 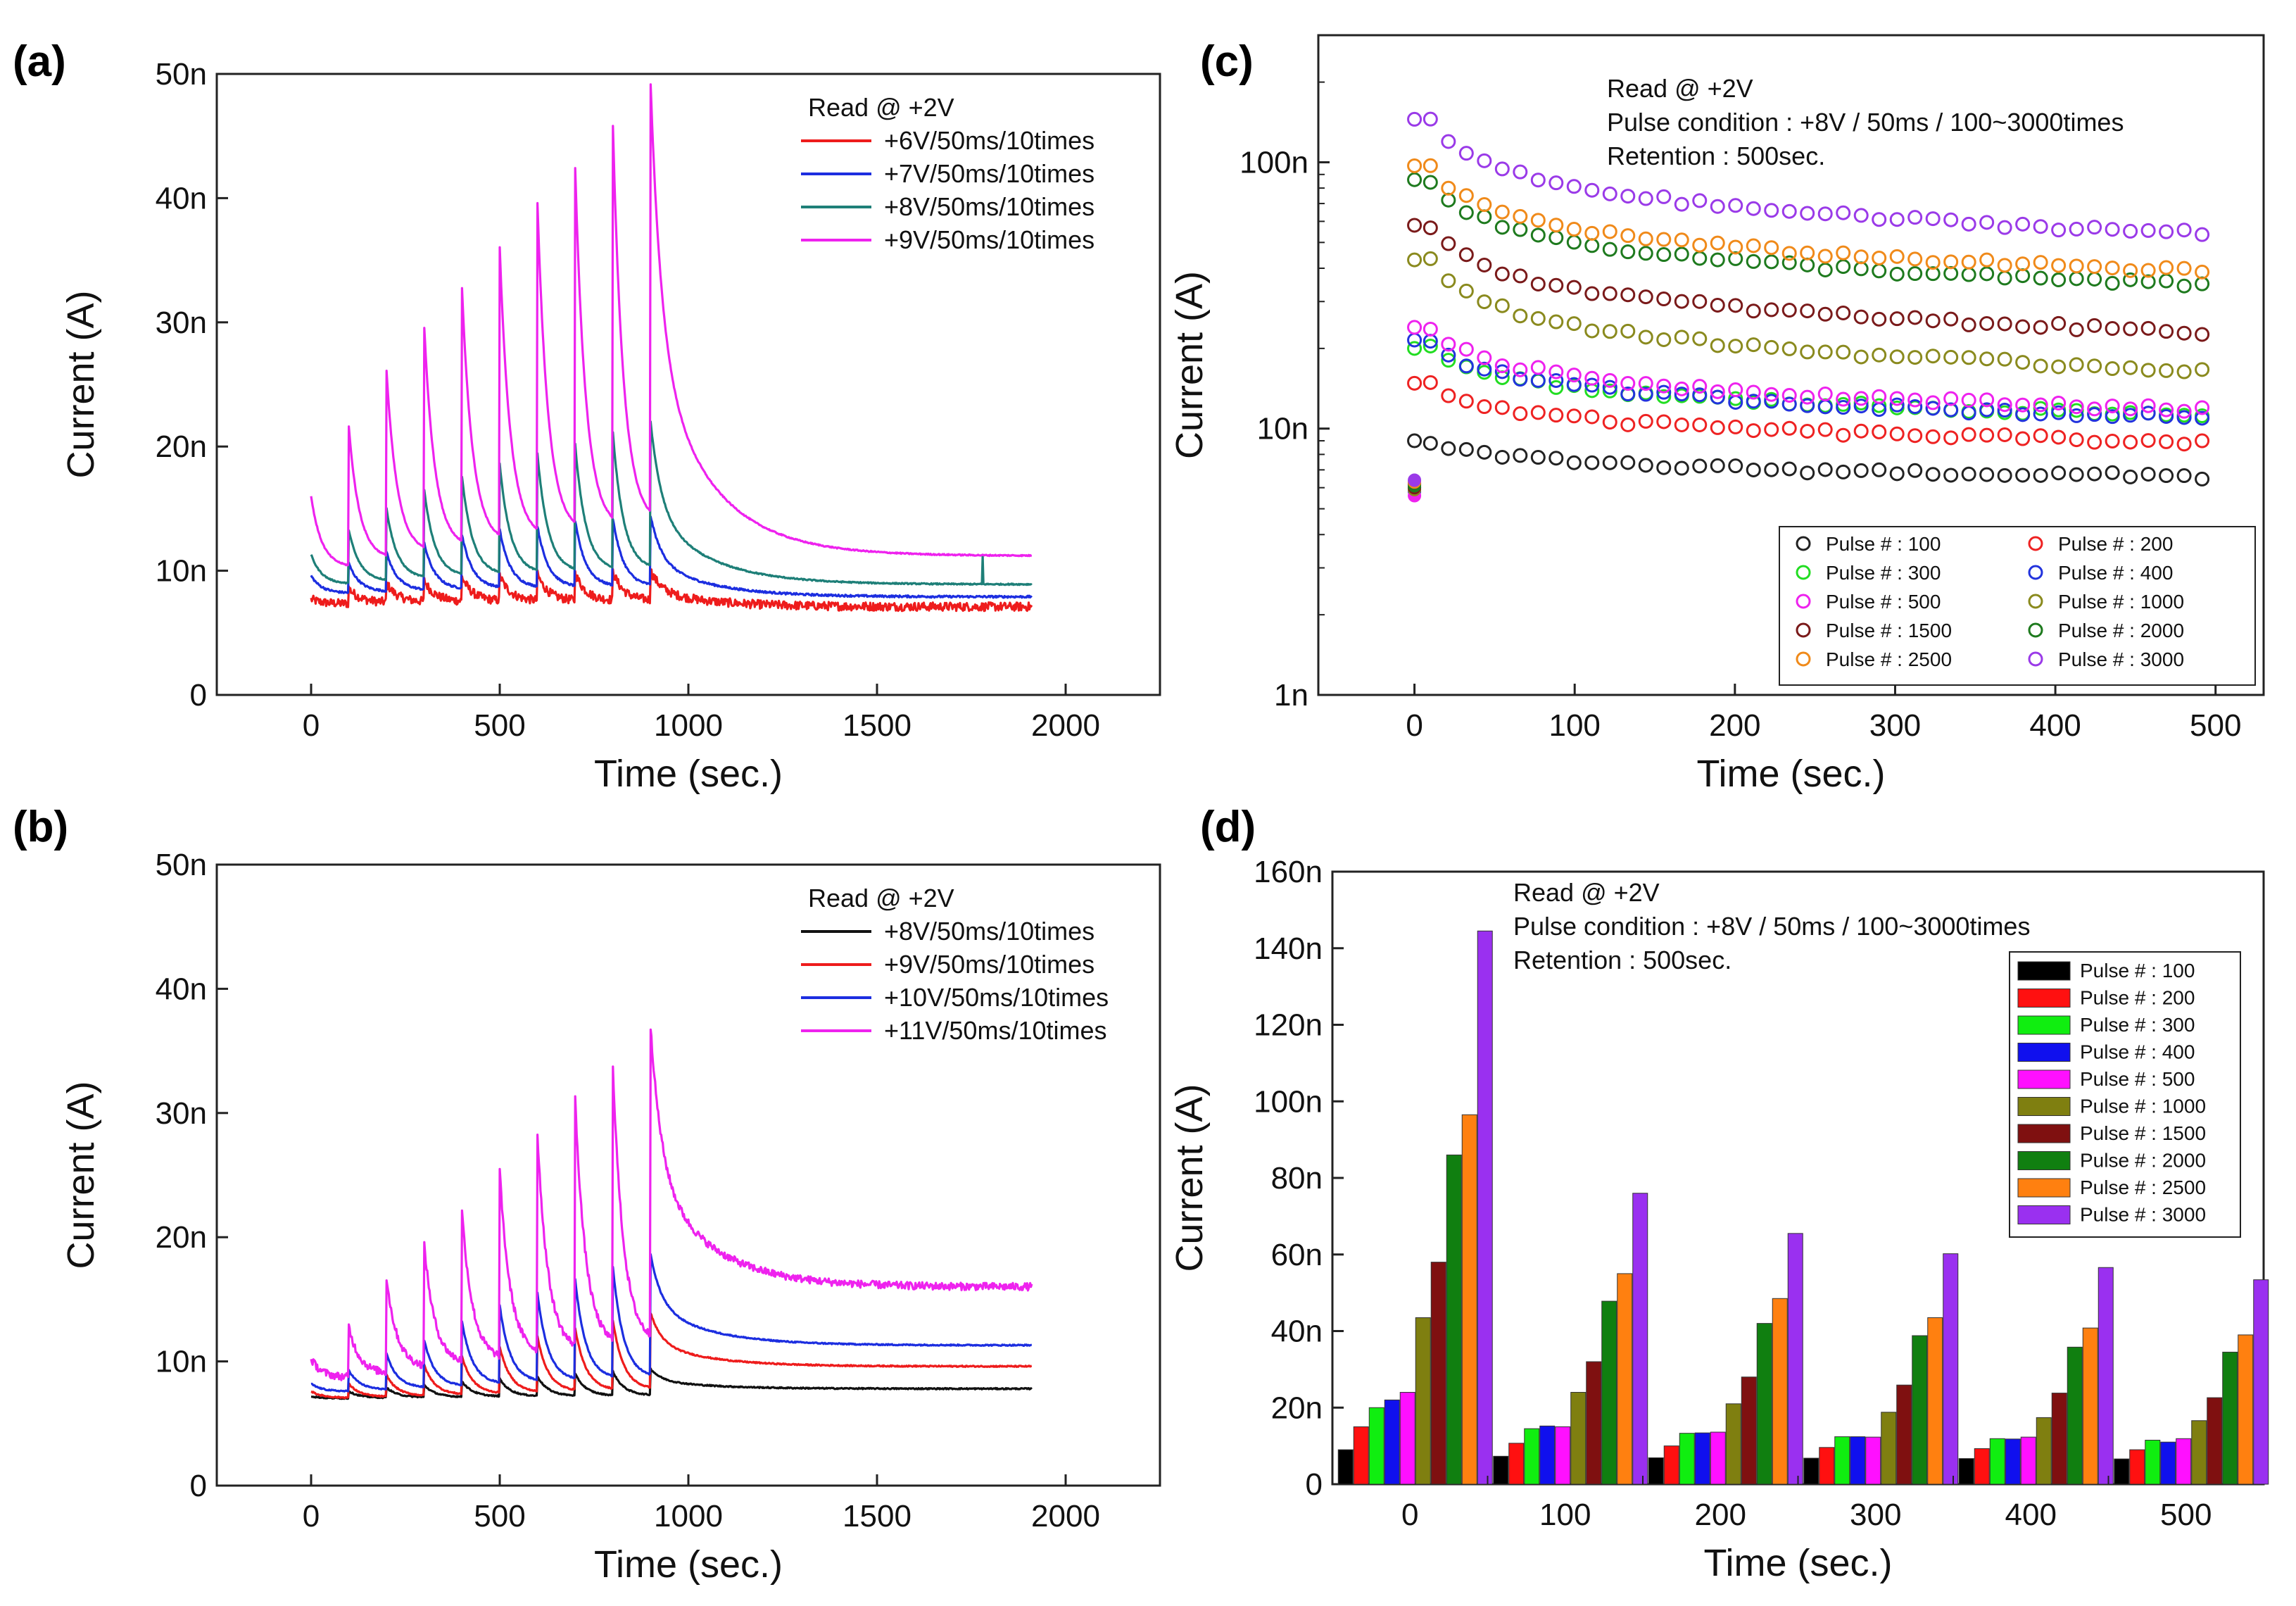 What do you see at coordinates (1680, 88) in the screenshot?
I see `annotation: Read @ +2V` at bounding box center [1680, 88].